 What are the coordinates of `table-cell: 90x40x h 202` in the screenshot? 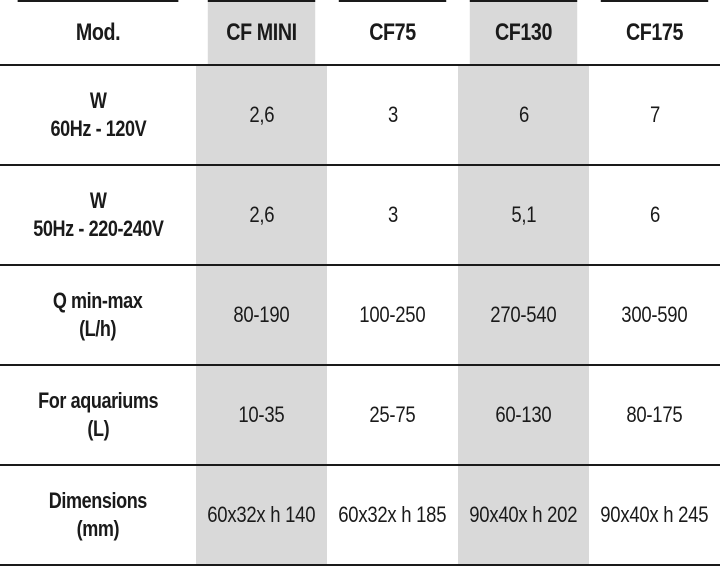 It's located at (523, 515).